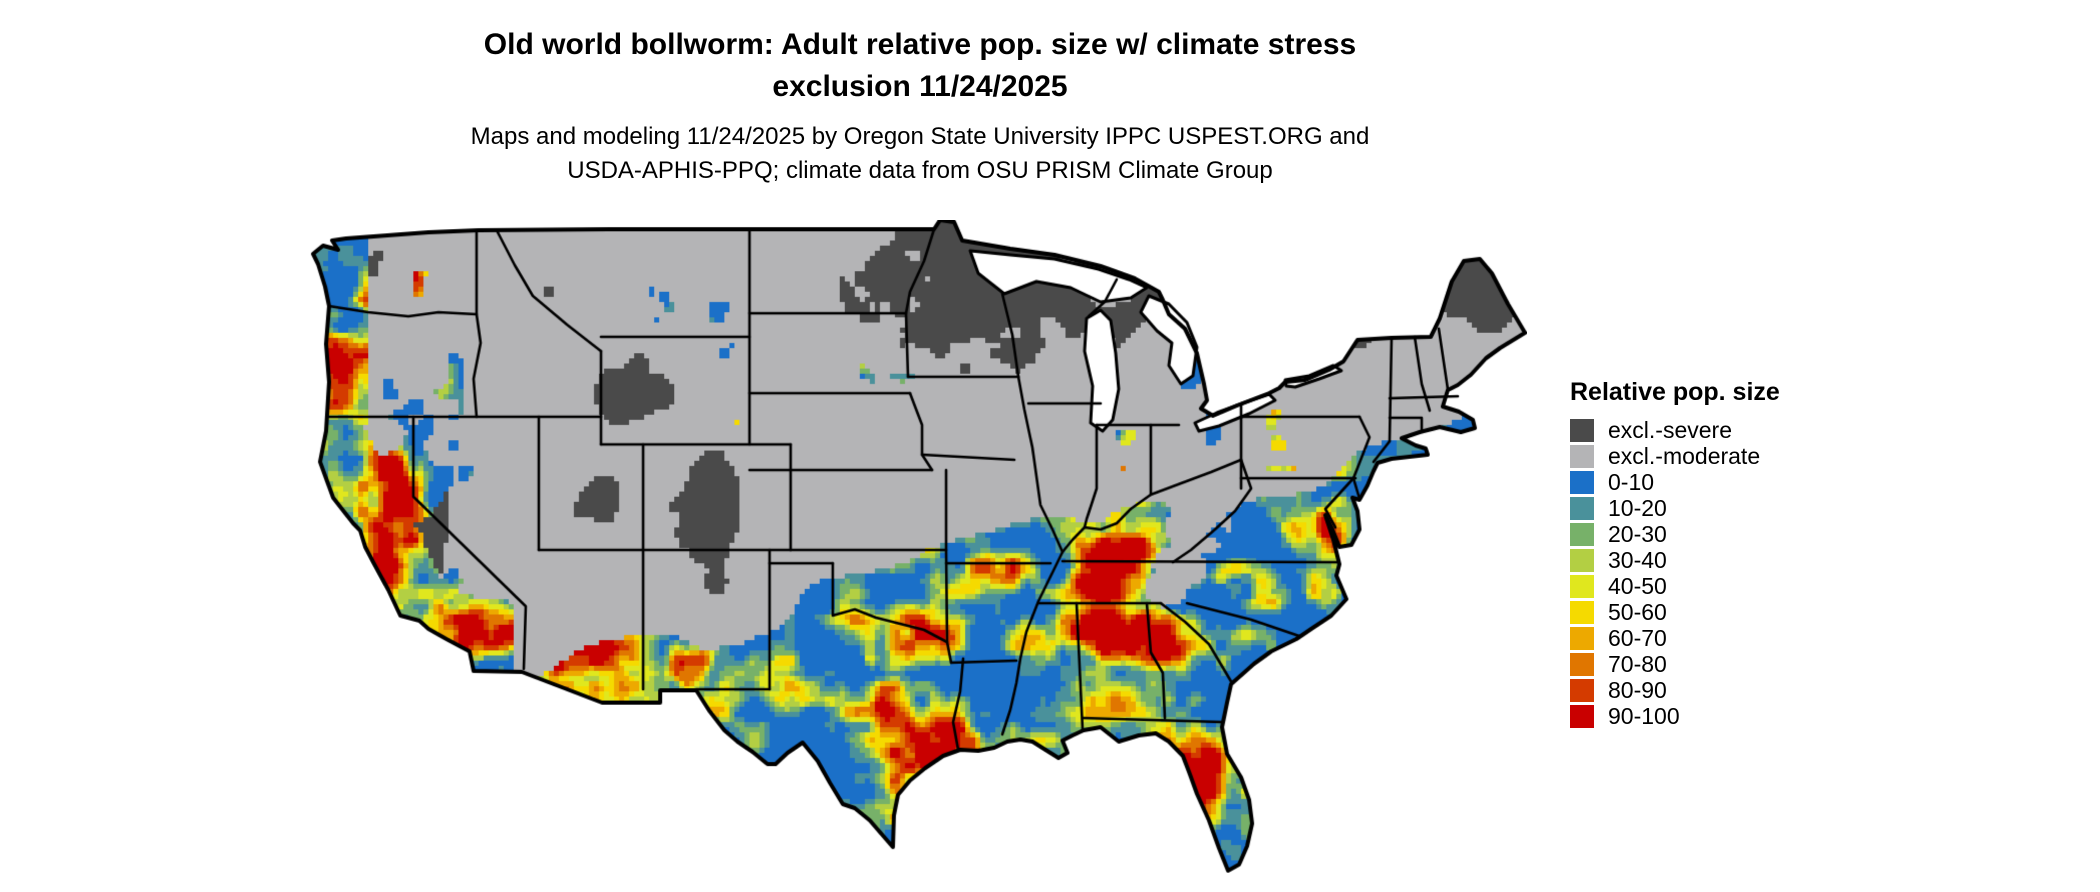 The width and height of the screenshot is (2100, 892). Describe the element at coordinates (1637, 560) in the screenshot. I see `legend-label: 30-40` at that location.